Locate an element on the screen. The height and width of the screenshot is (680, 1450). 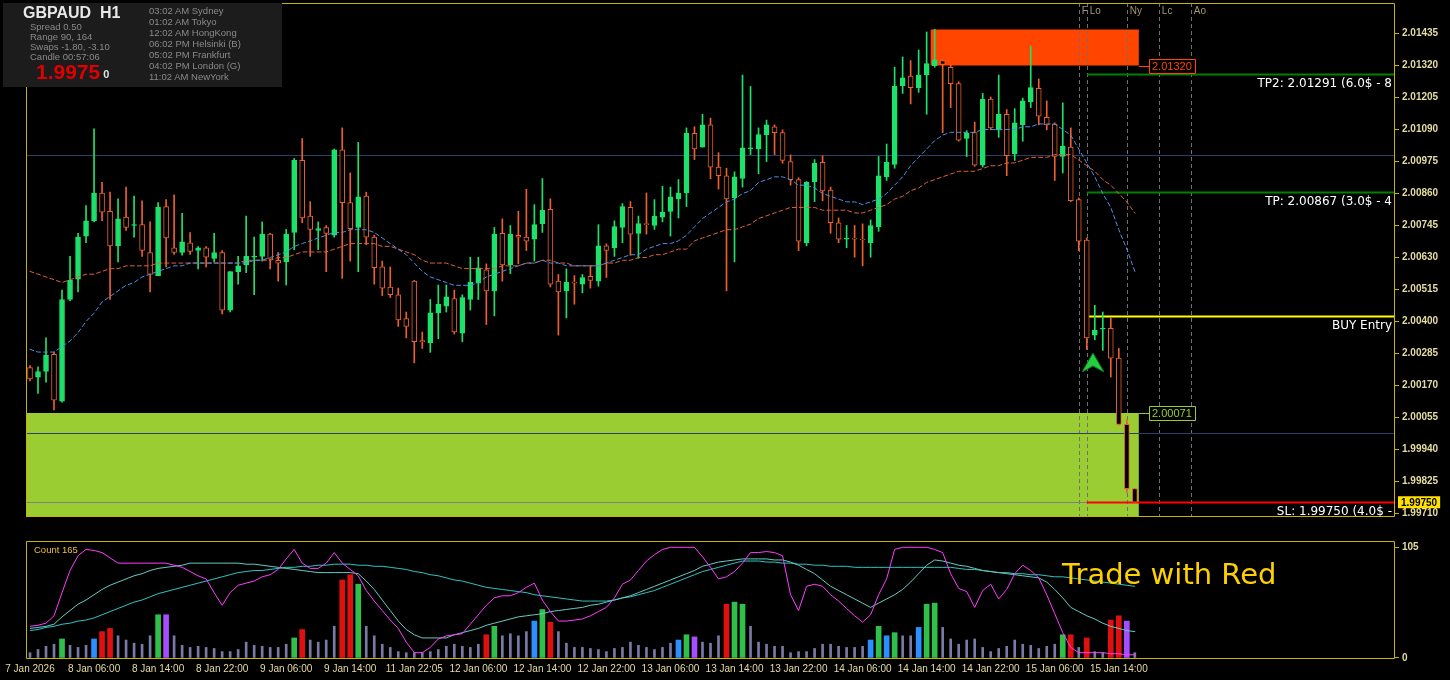
x-tick-label: 14 Jan 06:00 is located at coordinates (862, 668).